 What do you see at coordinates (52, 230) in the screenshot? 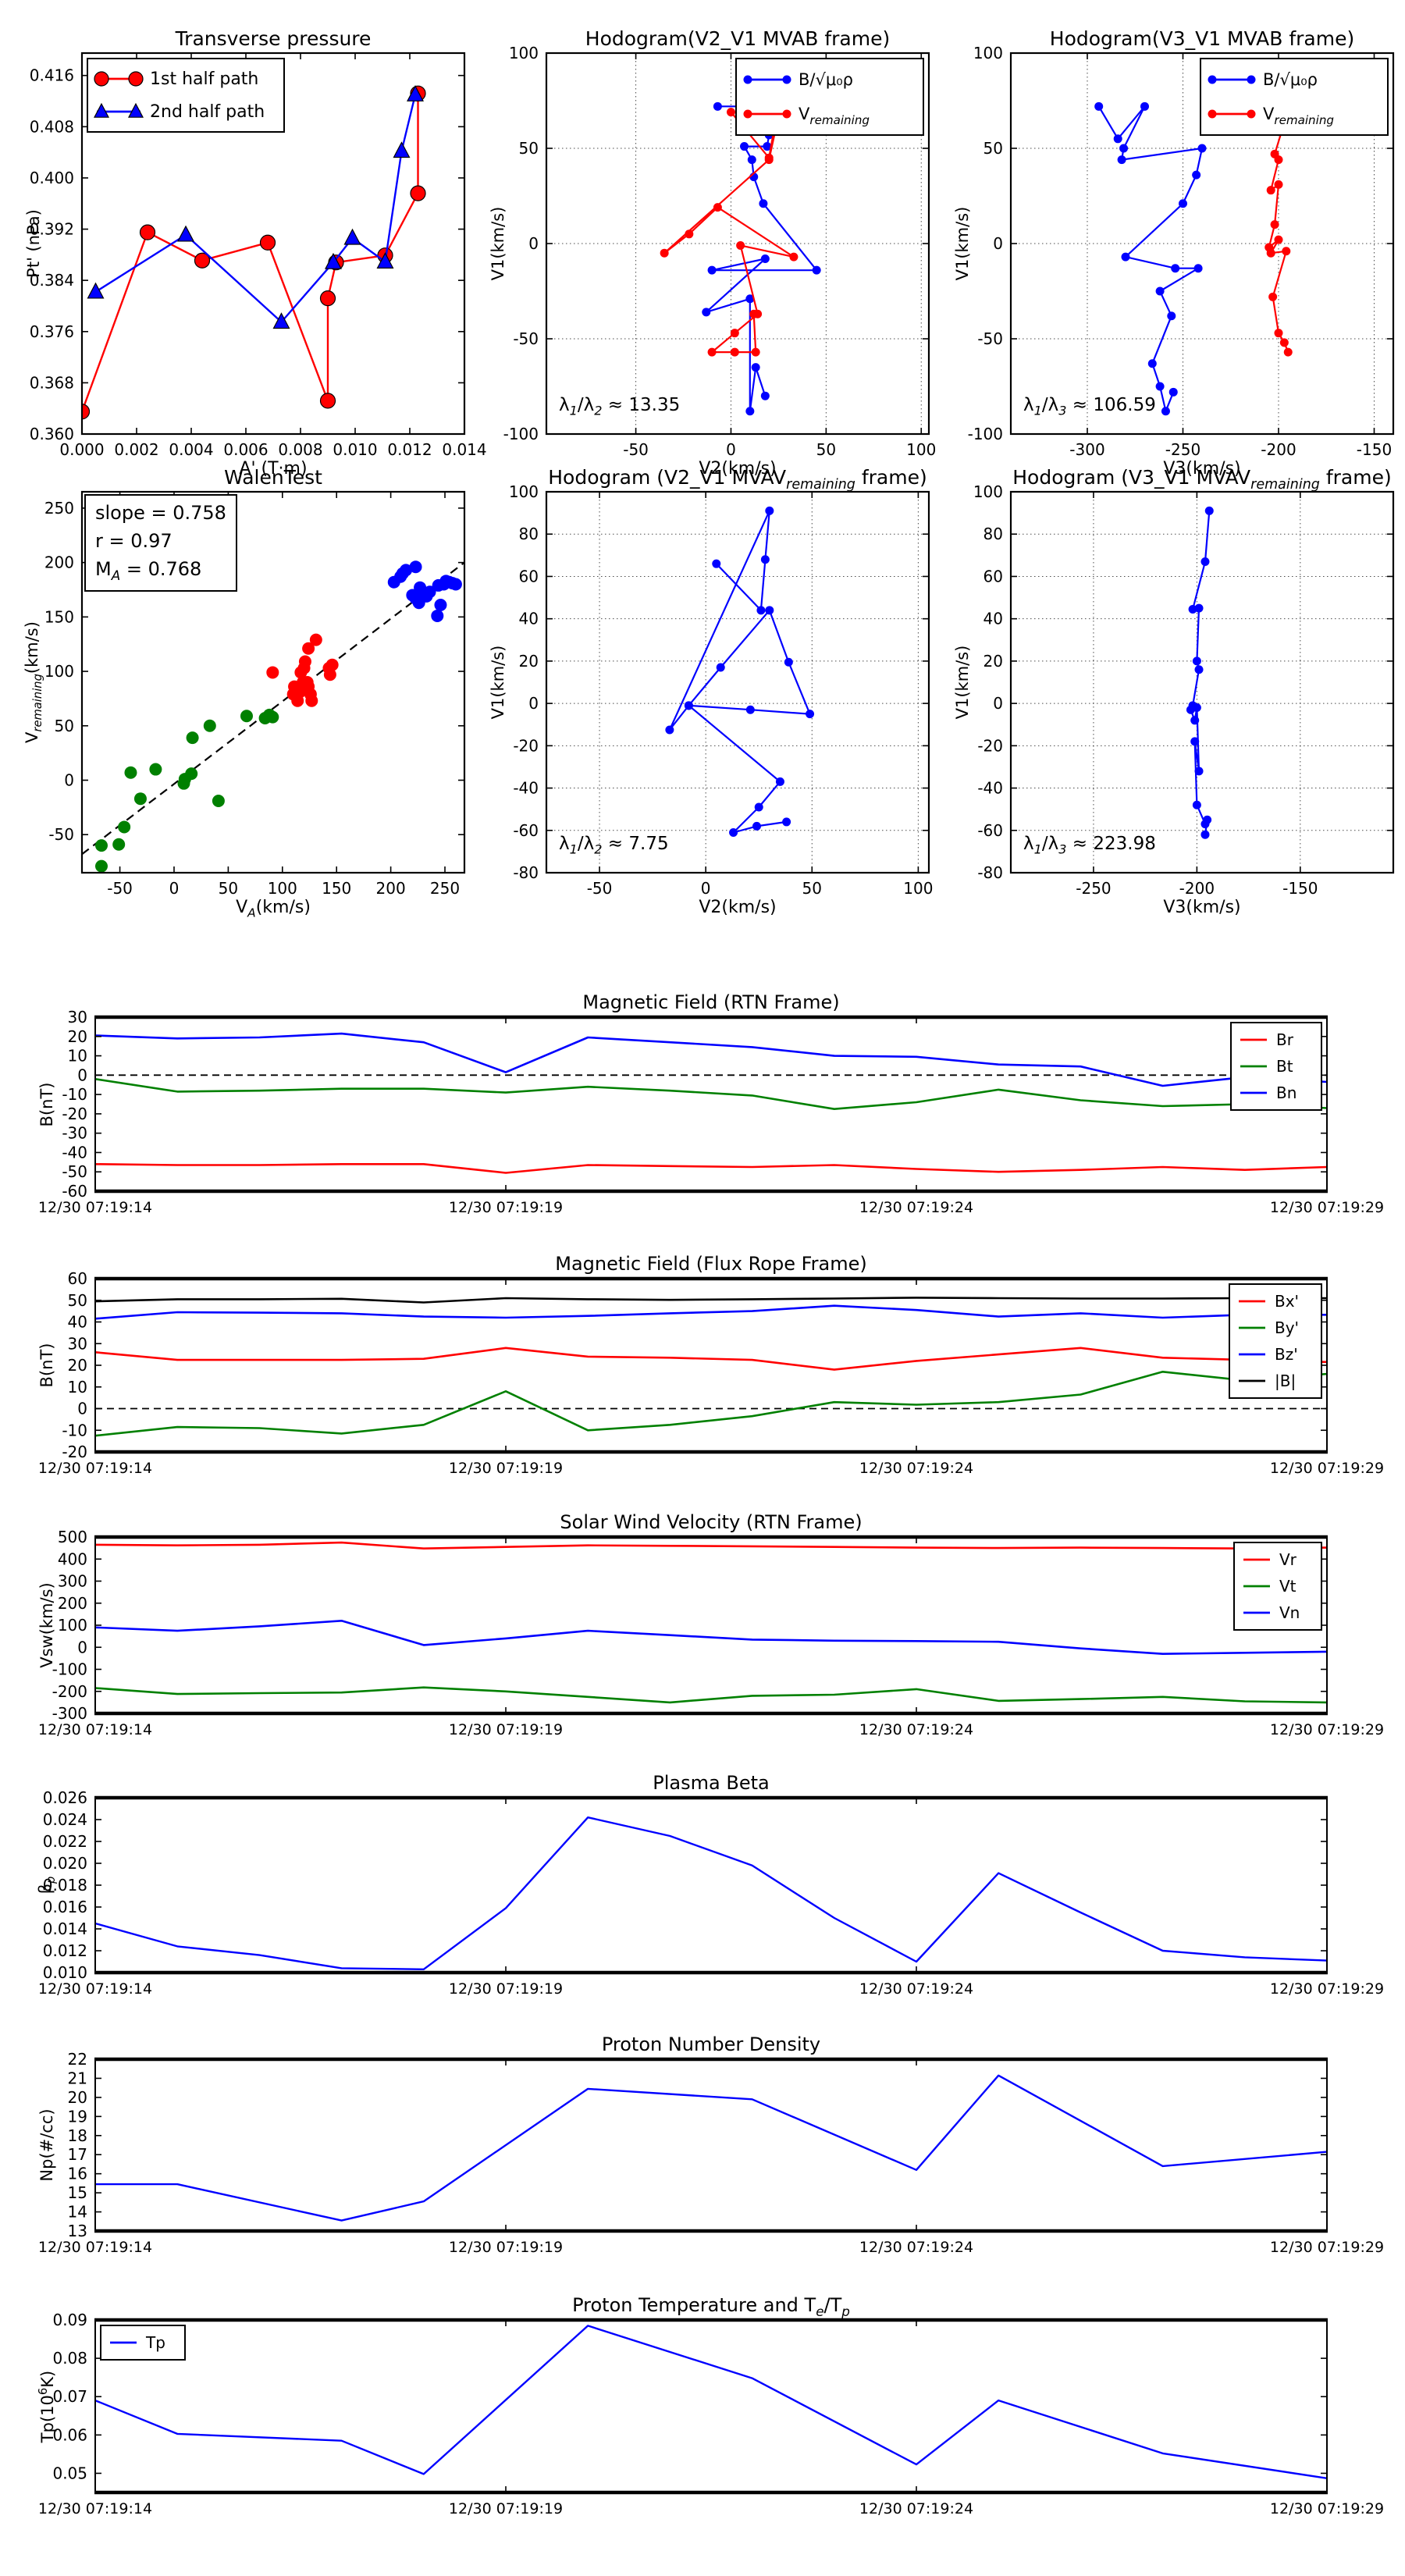
I see `y-tick-label: 0.392` at bounding box center [52, 230].